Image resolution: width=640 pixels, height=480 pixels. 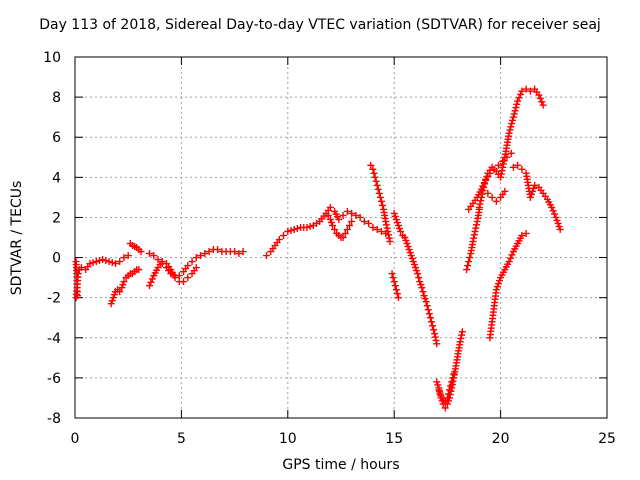 I want to click on y-tick-label: -4, so click(x=54, y=339).